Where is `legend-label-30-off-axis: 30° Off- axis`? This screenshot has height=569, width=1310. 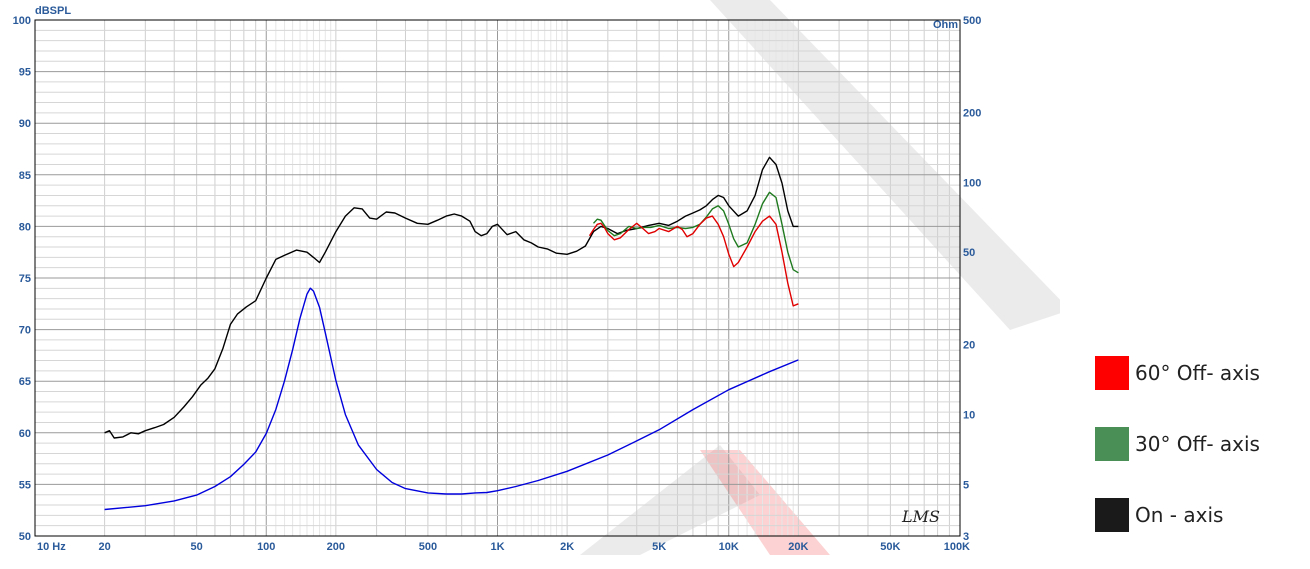 legend-label-30-off-axis: 30° Off- axis is located at coordinates (1197, 444).